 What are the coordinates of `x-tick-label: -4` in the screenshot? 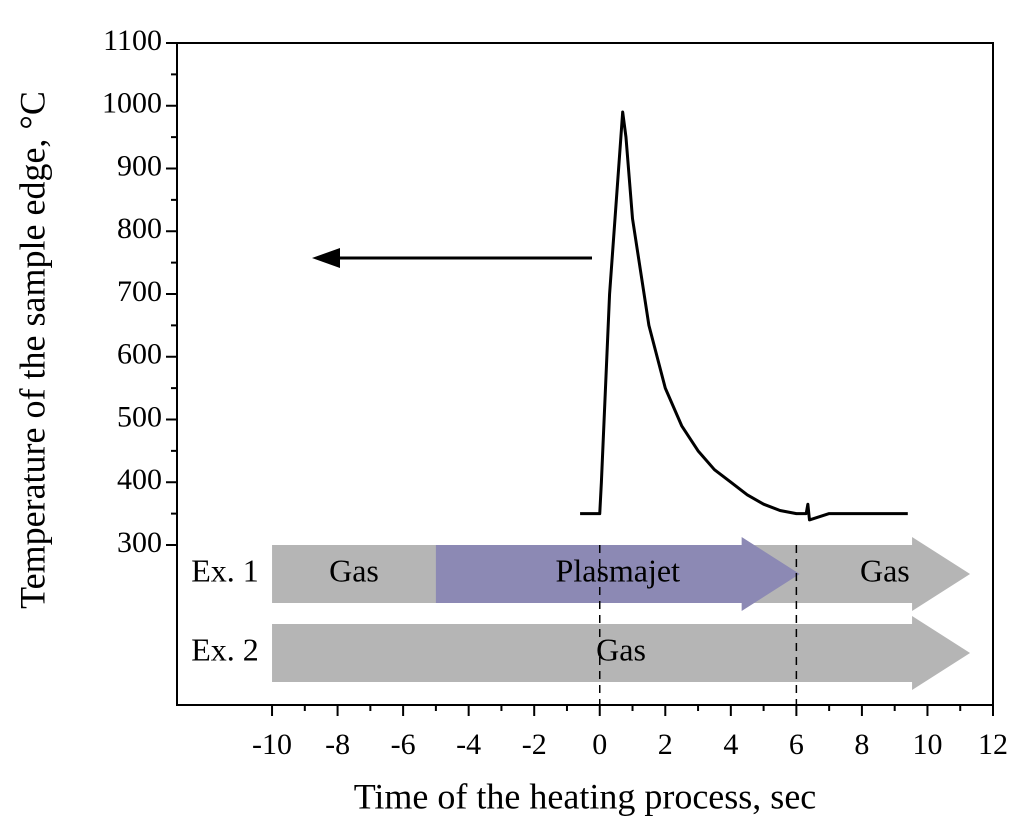 It's located at (468, 744).